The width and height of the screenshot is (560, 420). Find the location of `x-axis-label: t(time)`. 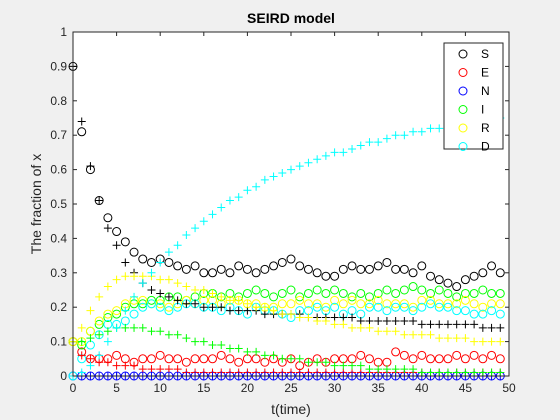

x-axis-label: t(time) is located at coordinates (291, 409).